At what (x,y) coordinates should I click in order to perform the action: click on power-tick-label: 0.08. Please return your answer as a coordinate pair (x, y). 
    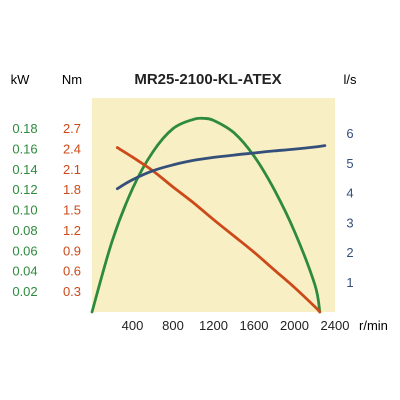
    Looking at the image, I should click on (24, 230).